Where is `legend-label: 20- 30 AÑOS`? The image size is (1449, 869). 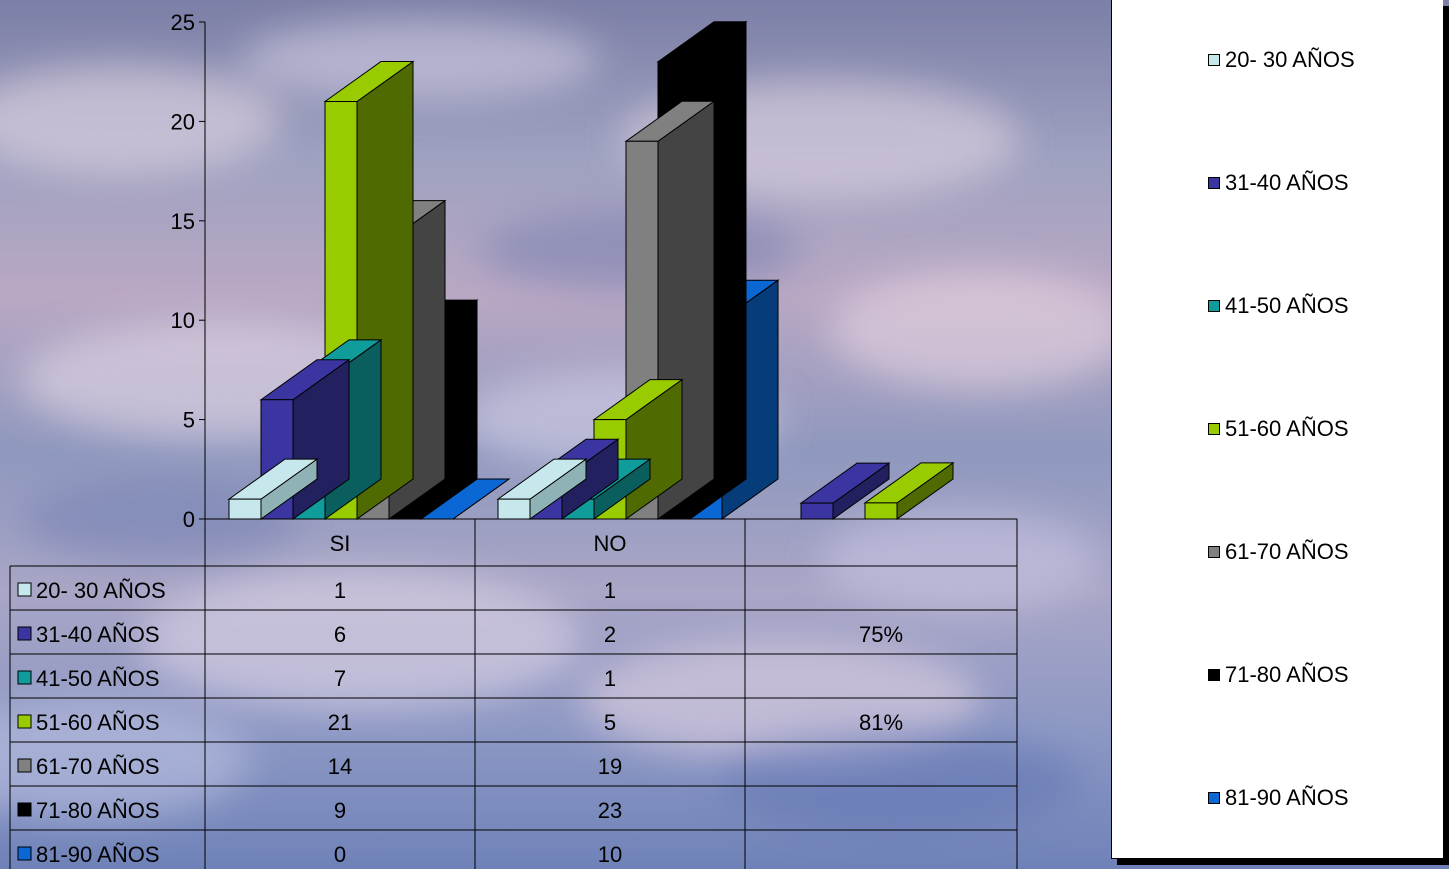
legend-label: 20- 30 AÑOS is located at coordinates (1290, 59).